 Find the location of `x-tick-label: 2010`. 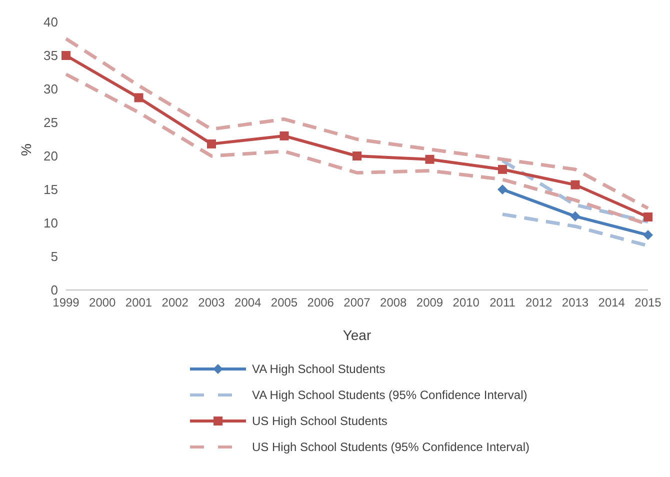

x-tick-label: 2010 is located at coordinates (466, 303).